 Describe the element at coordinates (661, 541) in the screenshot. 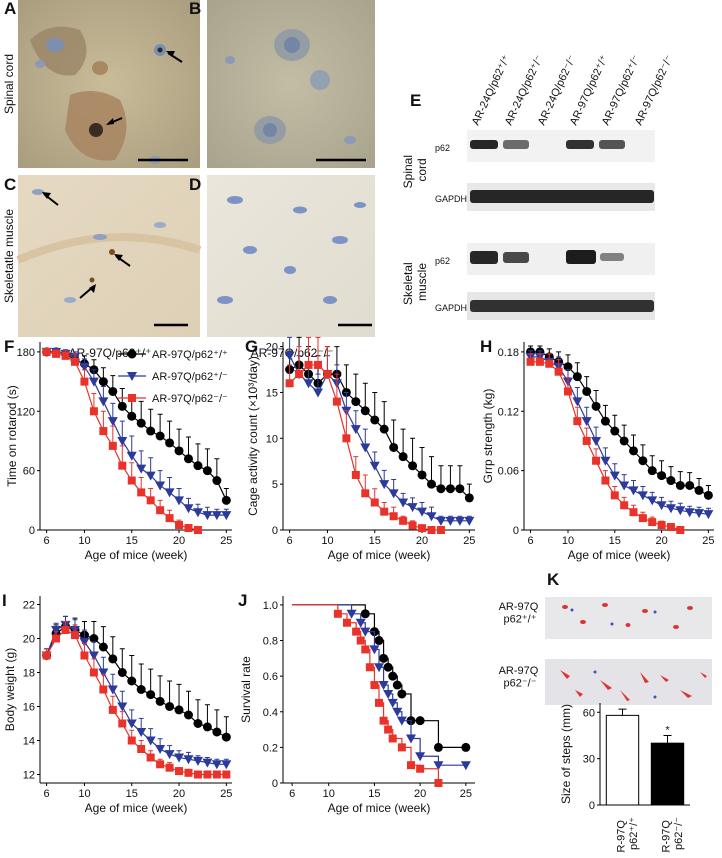

I see `x-tick-label: 20` at that location.